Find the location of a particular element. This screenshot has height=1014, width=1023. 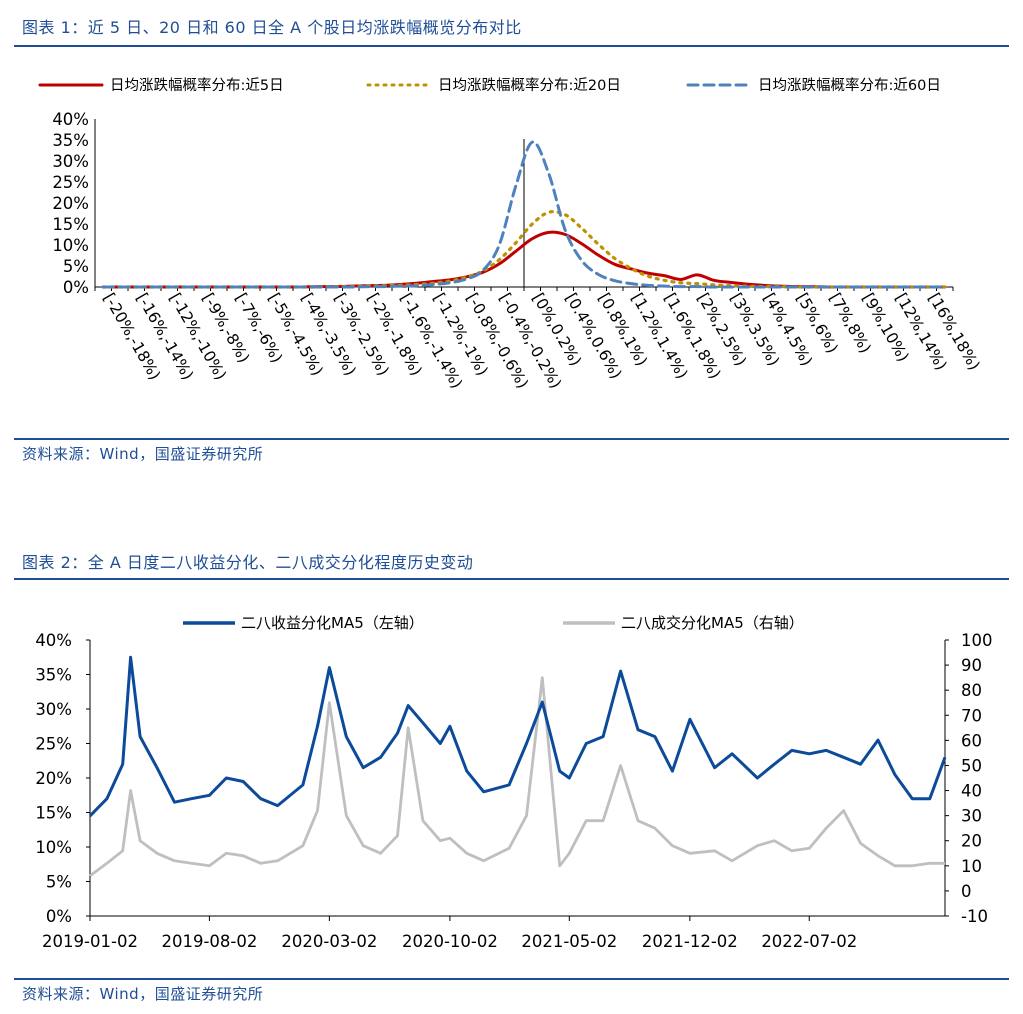

chart1-series is located at coordinates (524, 214).